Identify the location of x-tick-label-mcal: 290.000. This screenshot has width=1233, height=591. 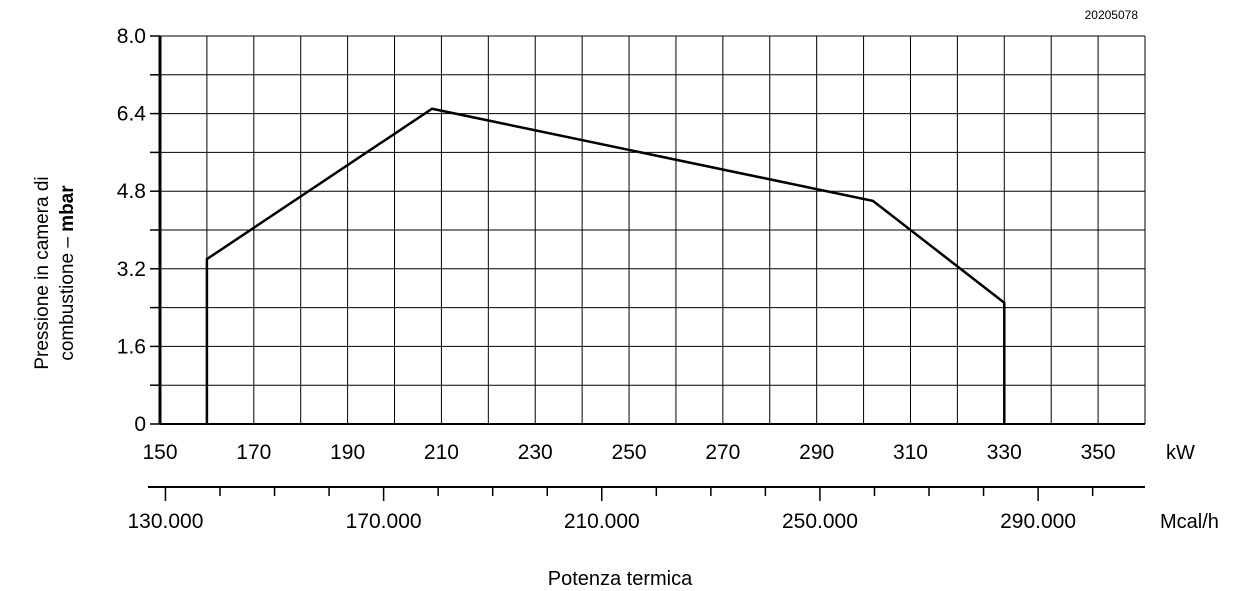
(1038, 521).